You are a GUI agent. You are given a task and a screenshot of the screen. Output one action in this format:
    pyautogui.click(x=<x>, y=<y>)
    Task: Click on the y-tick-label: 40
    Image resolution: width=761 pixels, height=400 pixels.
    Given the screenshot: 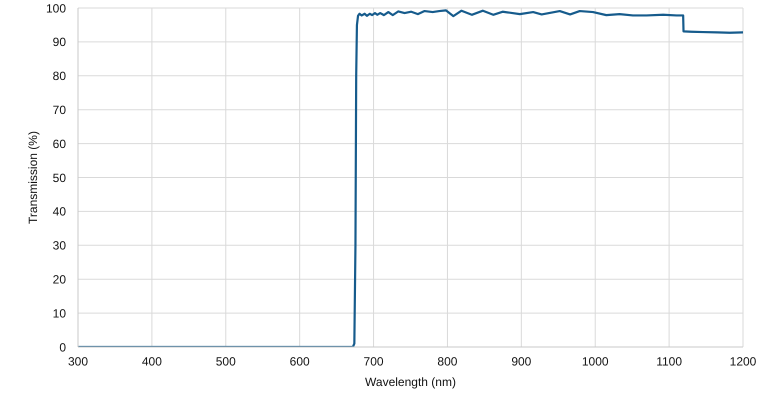 What is the action you would take?
    pyautogui.click(x=59, y=211)
    